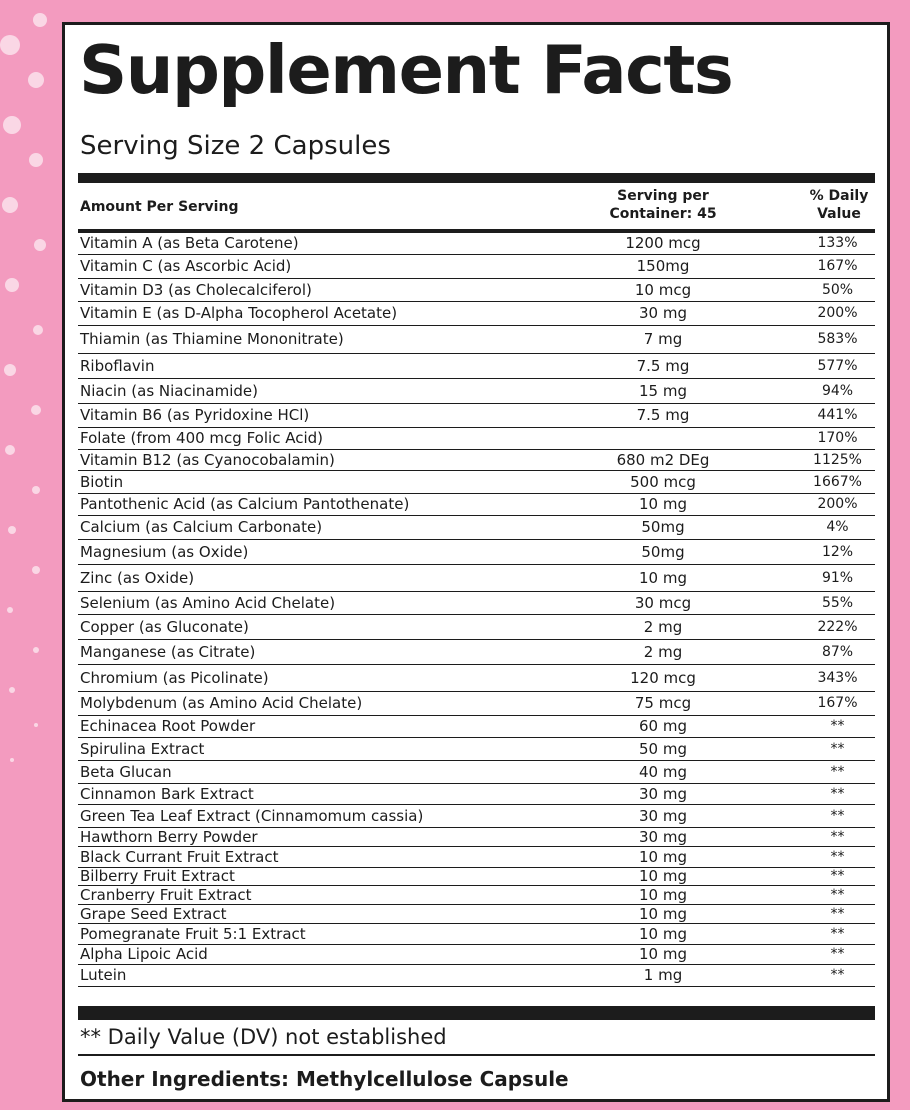 This screenshot has height=1110, width=910. Describe the element at coordinates (837, 527) in the screenshot. I see `daily-value: 4%` at that location.